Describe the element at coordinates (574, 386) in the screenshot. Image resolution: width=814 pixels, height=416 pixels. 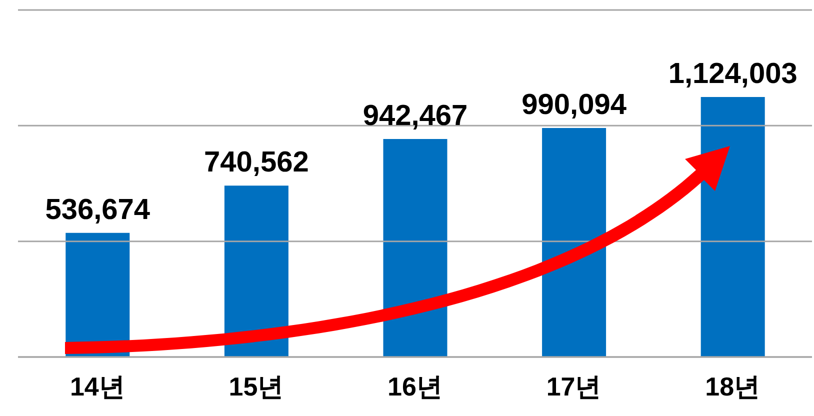
I see `x-tick-label: 17년` at that location.